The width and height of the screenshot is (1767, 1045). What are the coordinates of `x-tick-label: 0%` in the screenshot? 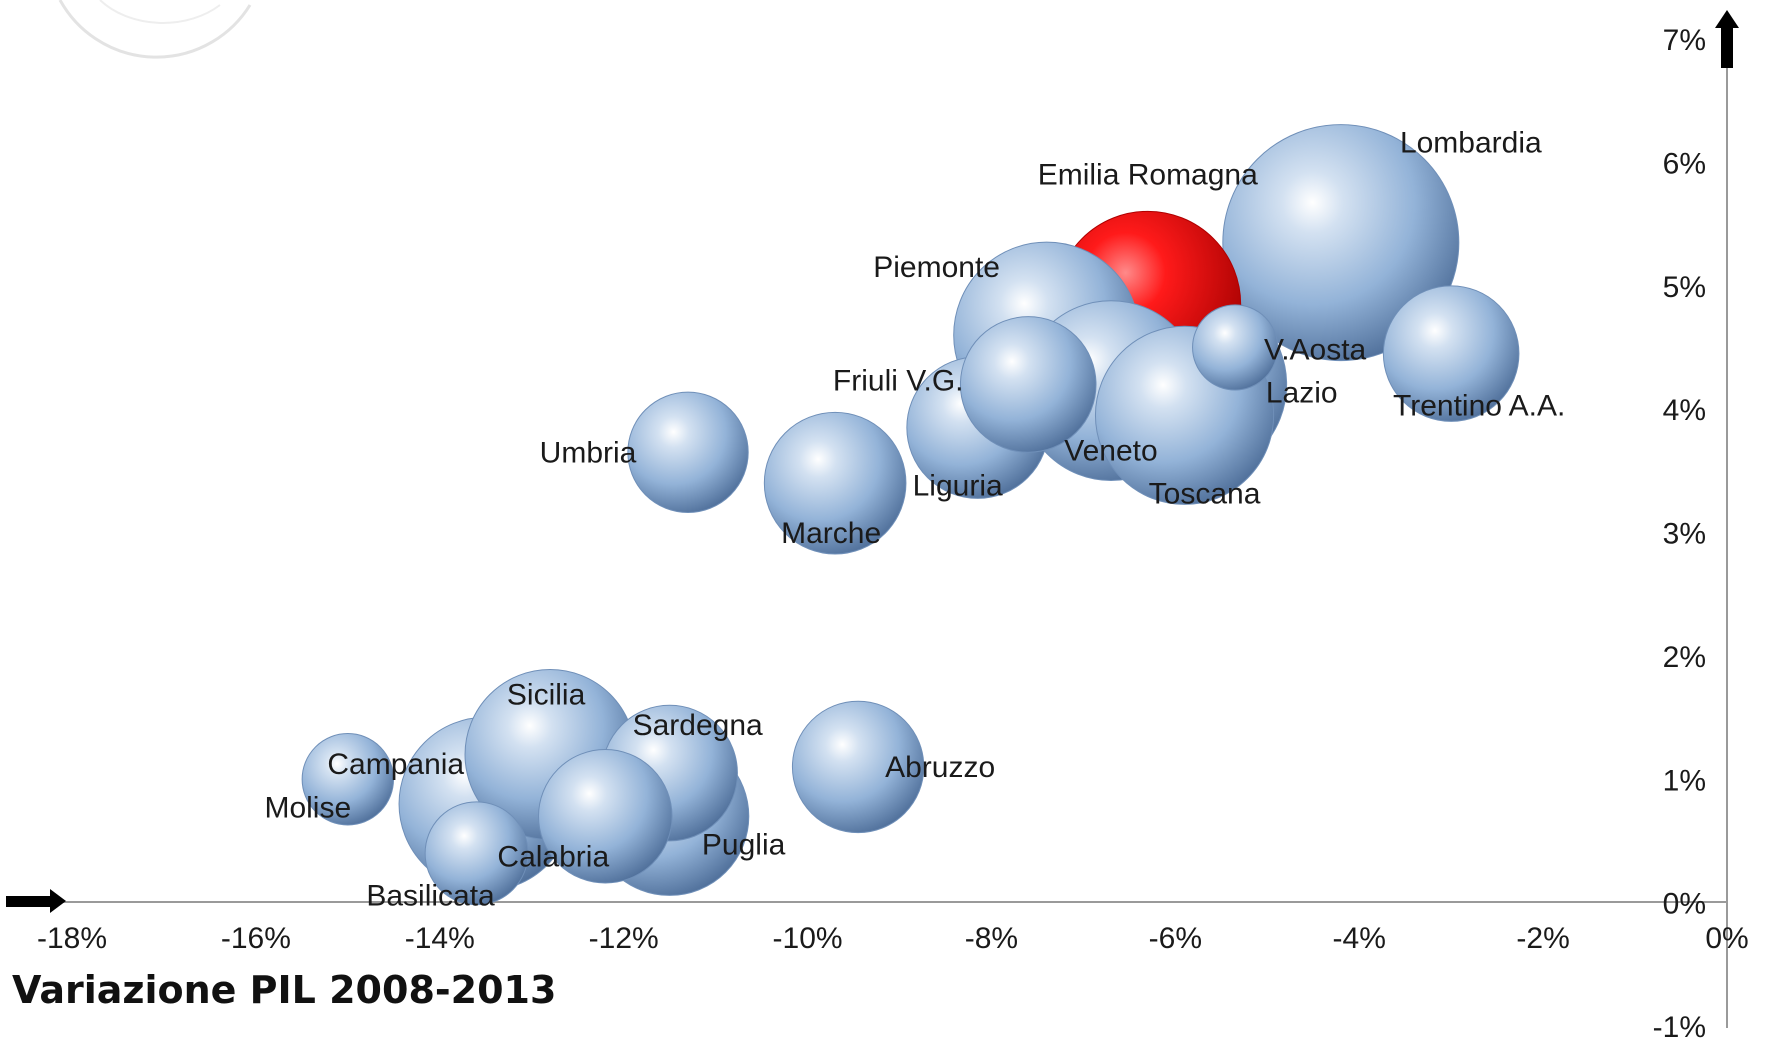 It's located at (1726, 938).